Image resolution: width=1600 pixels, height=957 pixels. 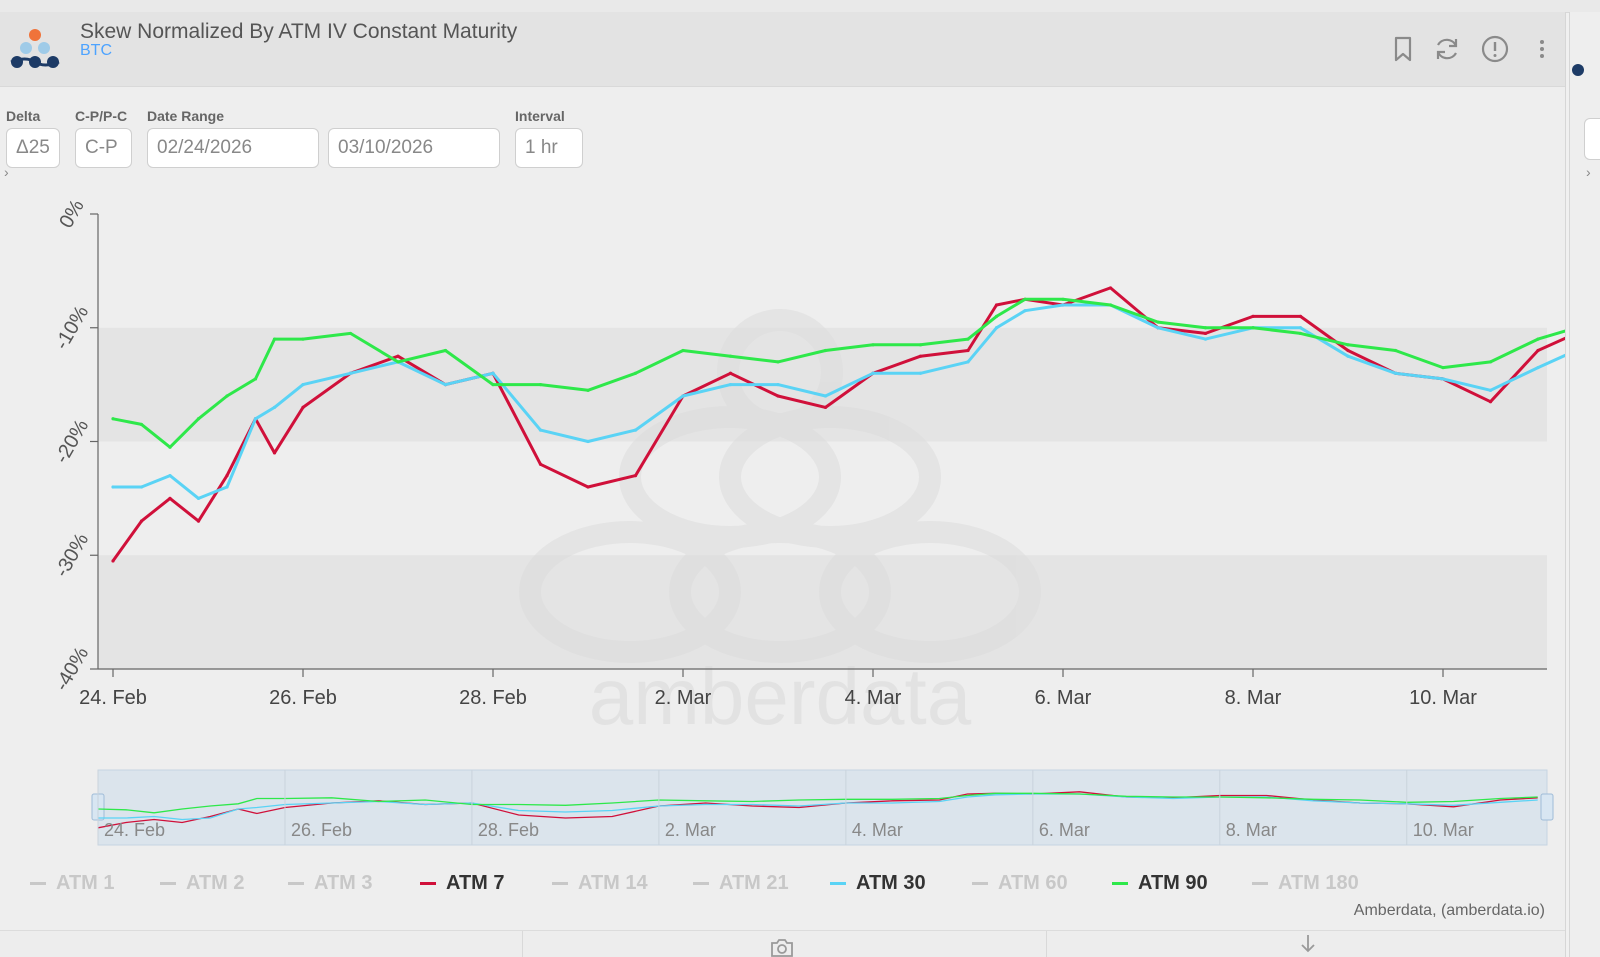 What do you see at coordinates (303, 698) in the screenshot?
I see `x-tick-label: 26. Feb` at bounding box center [303, 698].